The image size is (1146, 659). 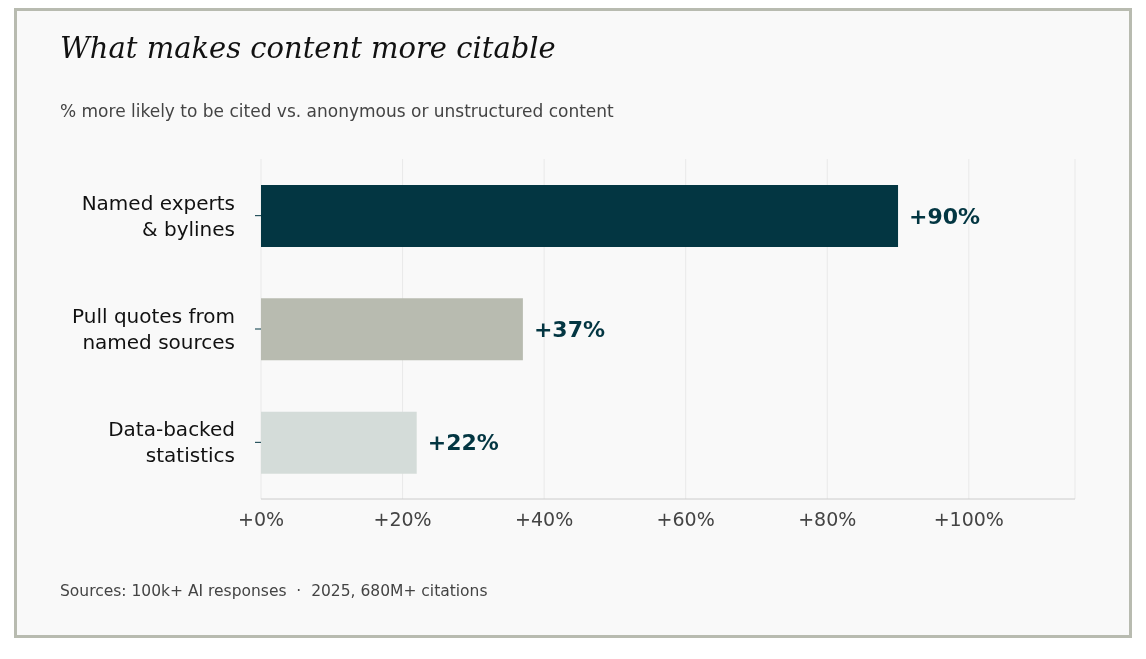 What do you see at coordinates (274, 591) in the screenshot?
I see `source-note: Sources: 100k+ AI responses · 2025, 680M+ citations` at bounding box center [274, 591].